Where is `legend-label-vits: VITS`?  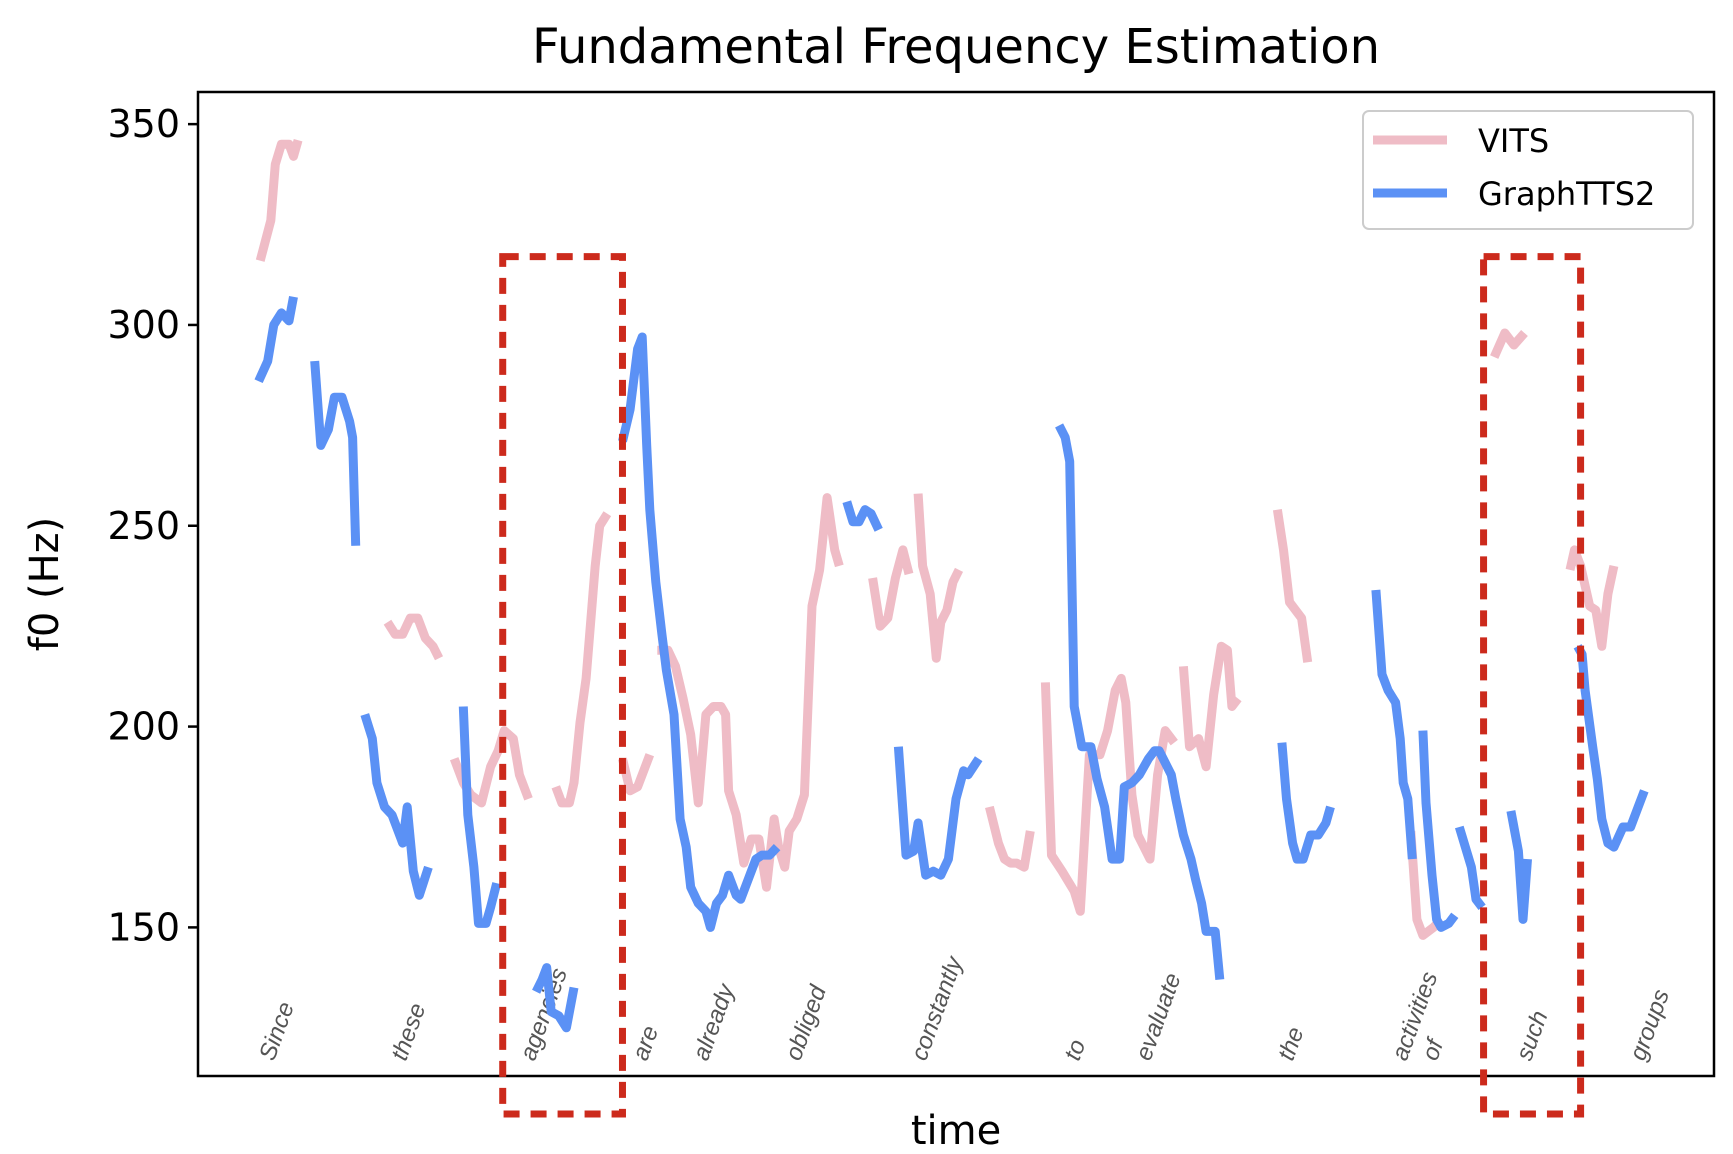
legend-label-vits: VITS is located at coordinates (1513, 141).